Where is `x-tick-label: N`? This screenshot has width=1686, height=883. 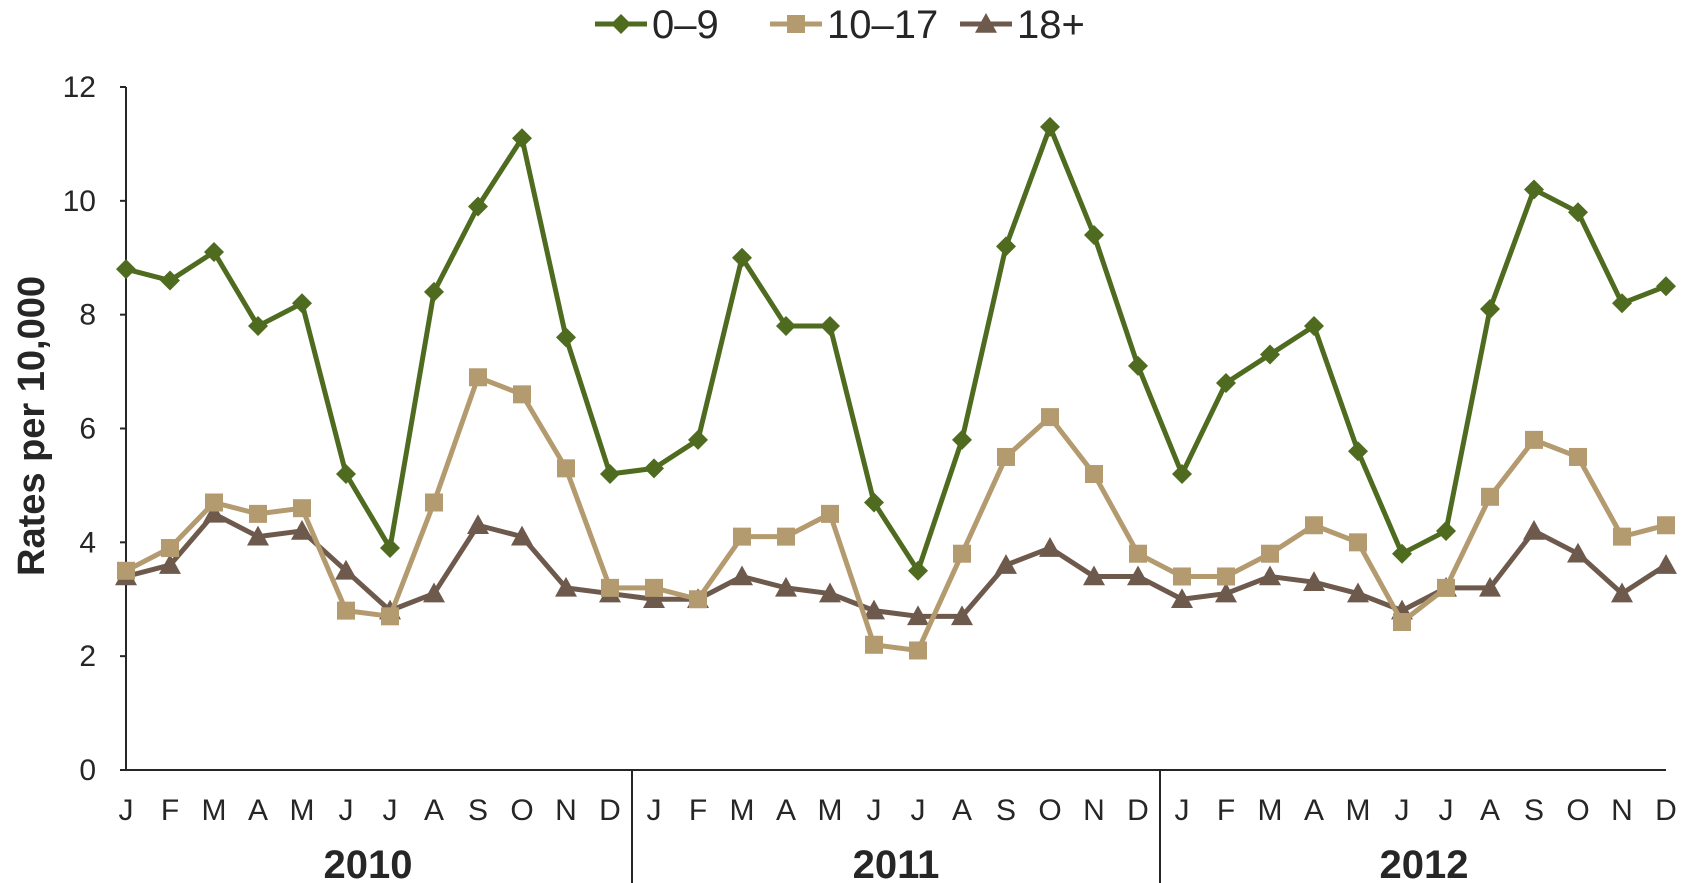
x-tick-label: N is located at coordinates (1622, 810).